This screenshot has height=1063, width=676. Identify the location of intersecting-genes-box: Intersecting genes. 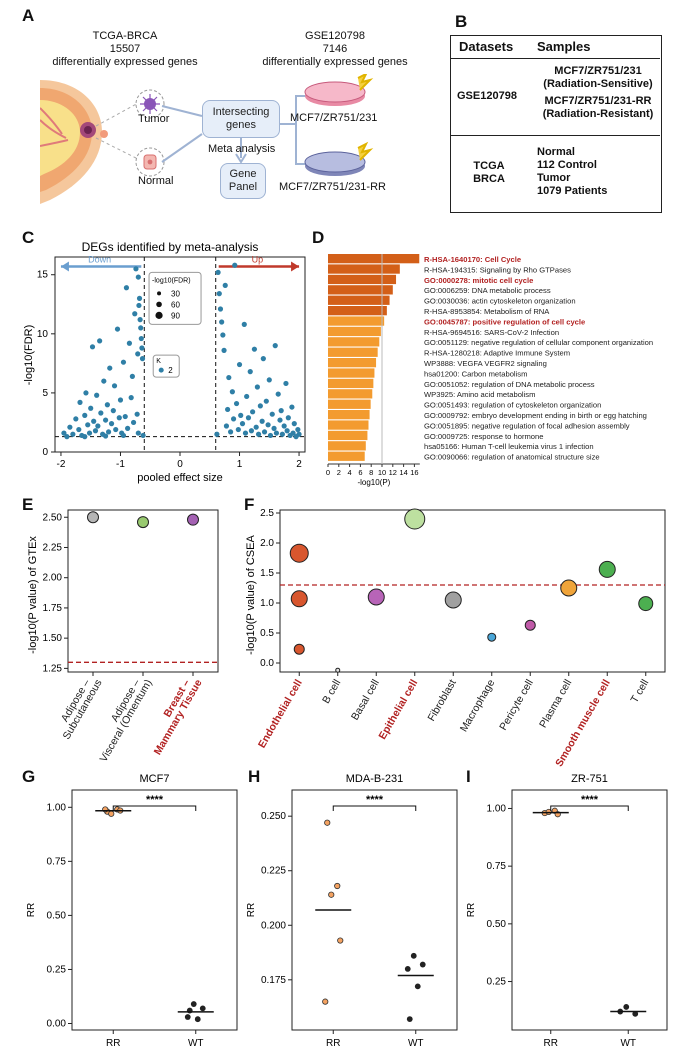
(241, 119).